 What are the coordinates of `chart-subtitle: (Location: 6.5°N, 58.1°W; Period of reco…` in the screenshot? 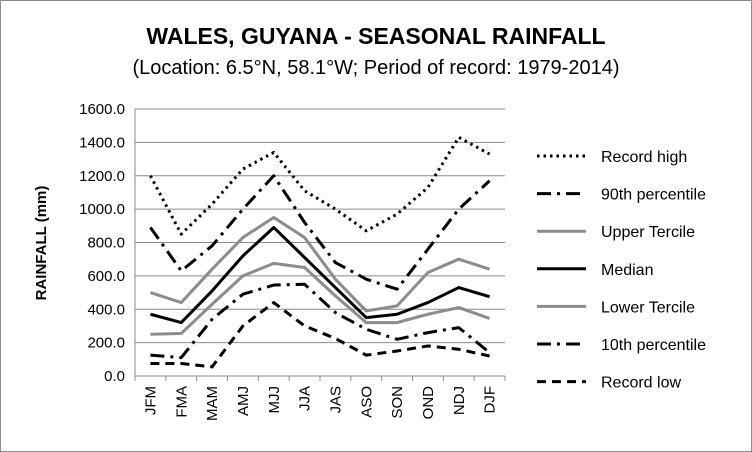 It's located at (376, 68).